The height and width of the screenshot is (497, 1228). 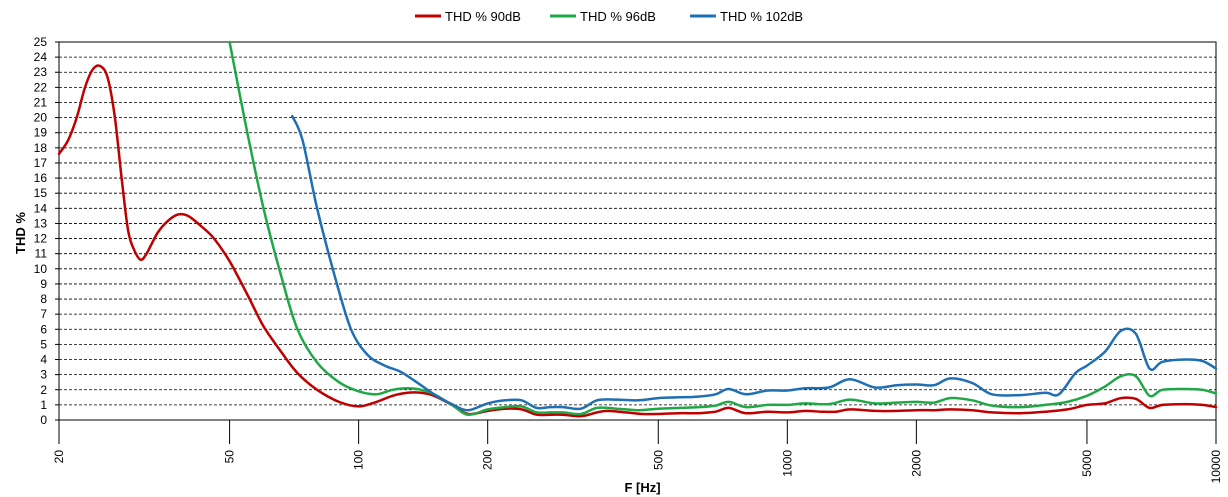 What do you see at coordinates (618, 16) in the screenshot?
I see `legend-label-2: THD % 96dB` at bounding box center [618, 16].